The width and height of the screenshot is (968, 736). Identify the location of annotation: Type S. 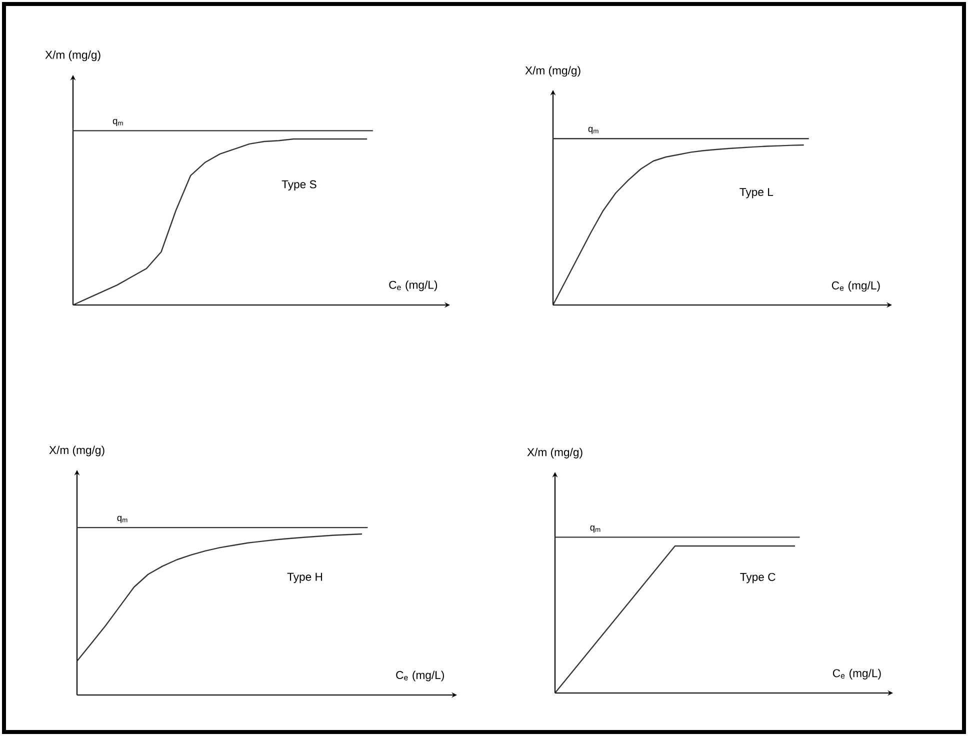
(299, 185).